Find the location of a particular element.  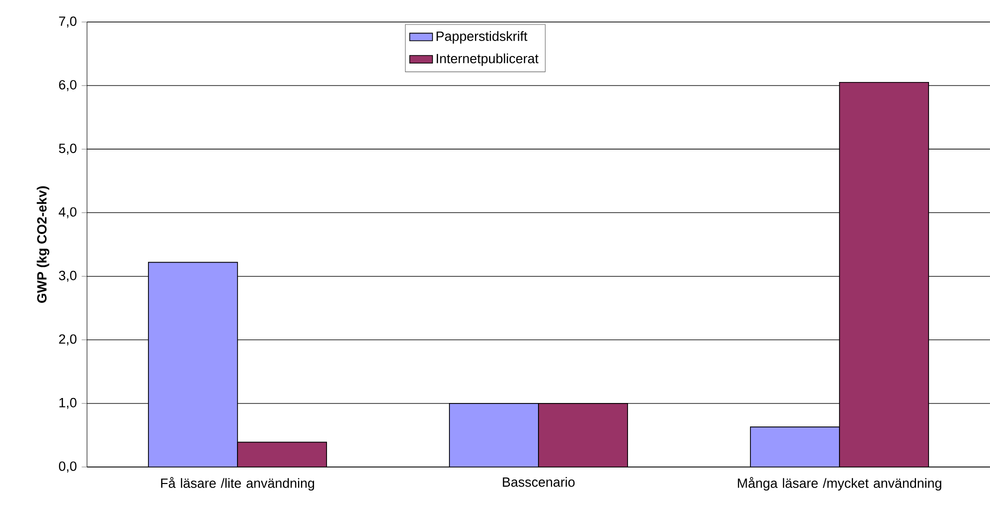

x-tick-label: Basscenario is located at coordinates (538, 482).